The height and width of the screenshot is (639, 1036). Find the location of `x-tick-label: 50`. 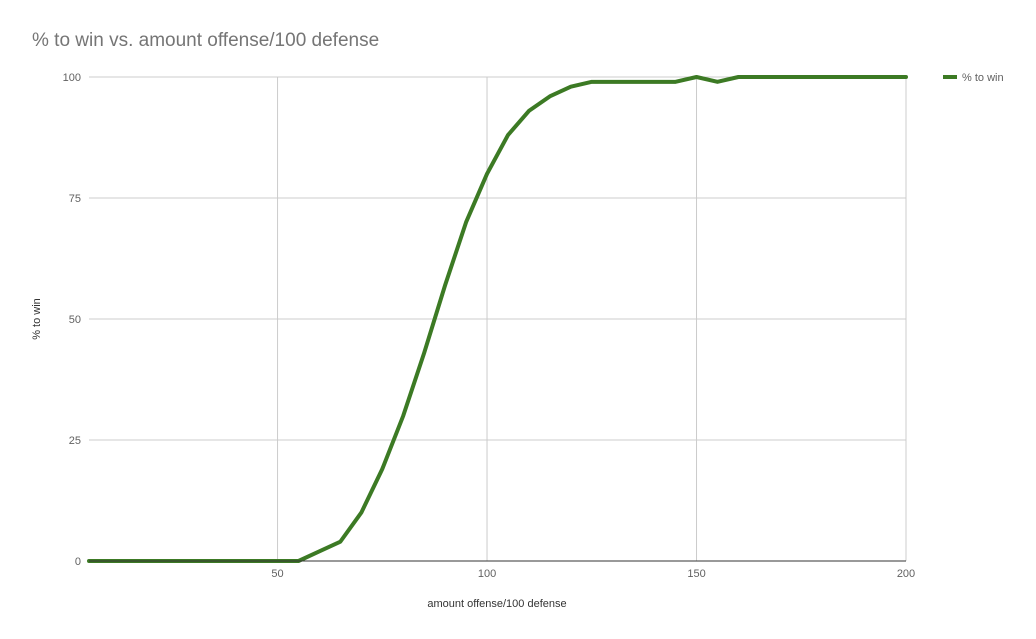

x-tick-label: 50 is located at coordinates (277, 574).